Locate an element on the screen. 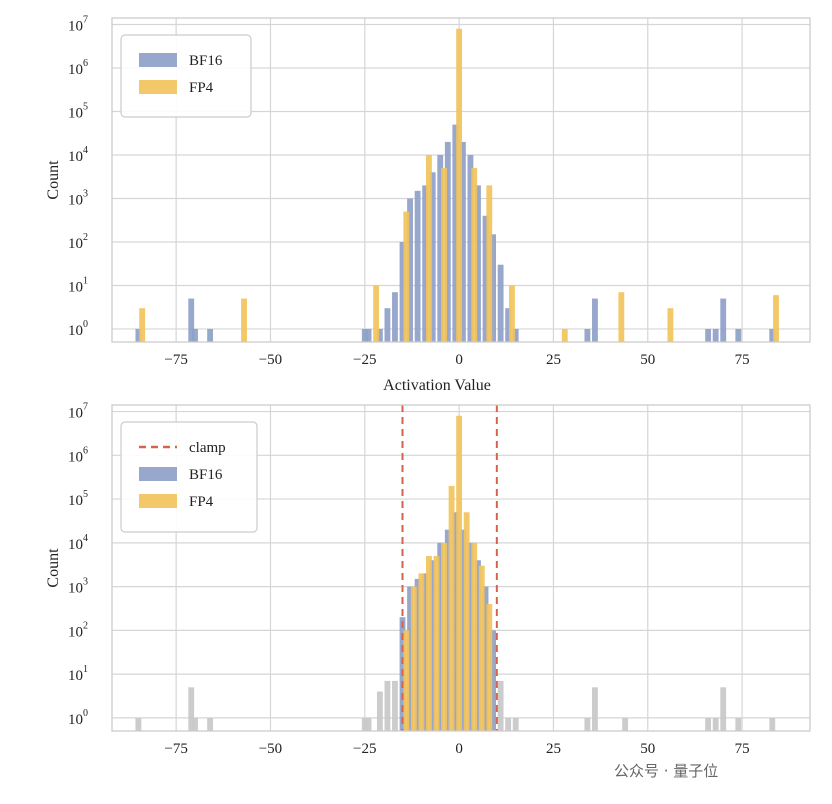 This screenshot has width=832, height=804. y-axis-label: Count is located at coordinates (53, 180).